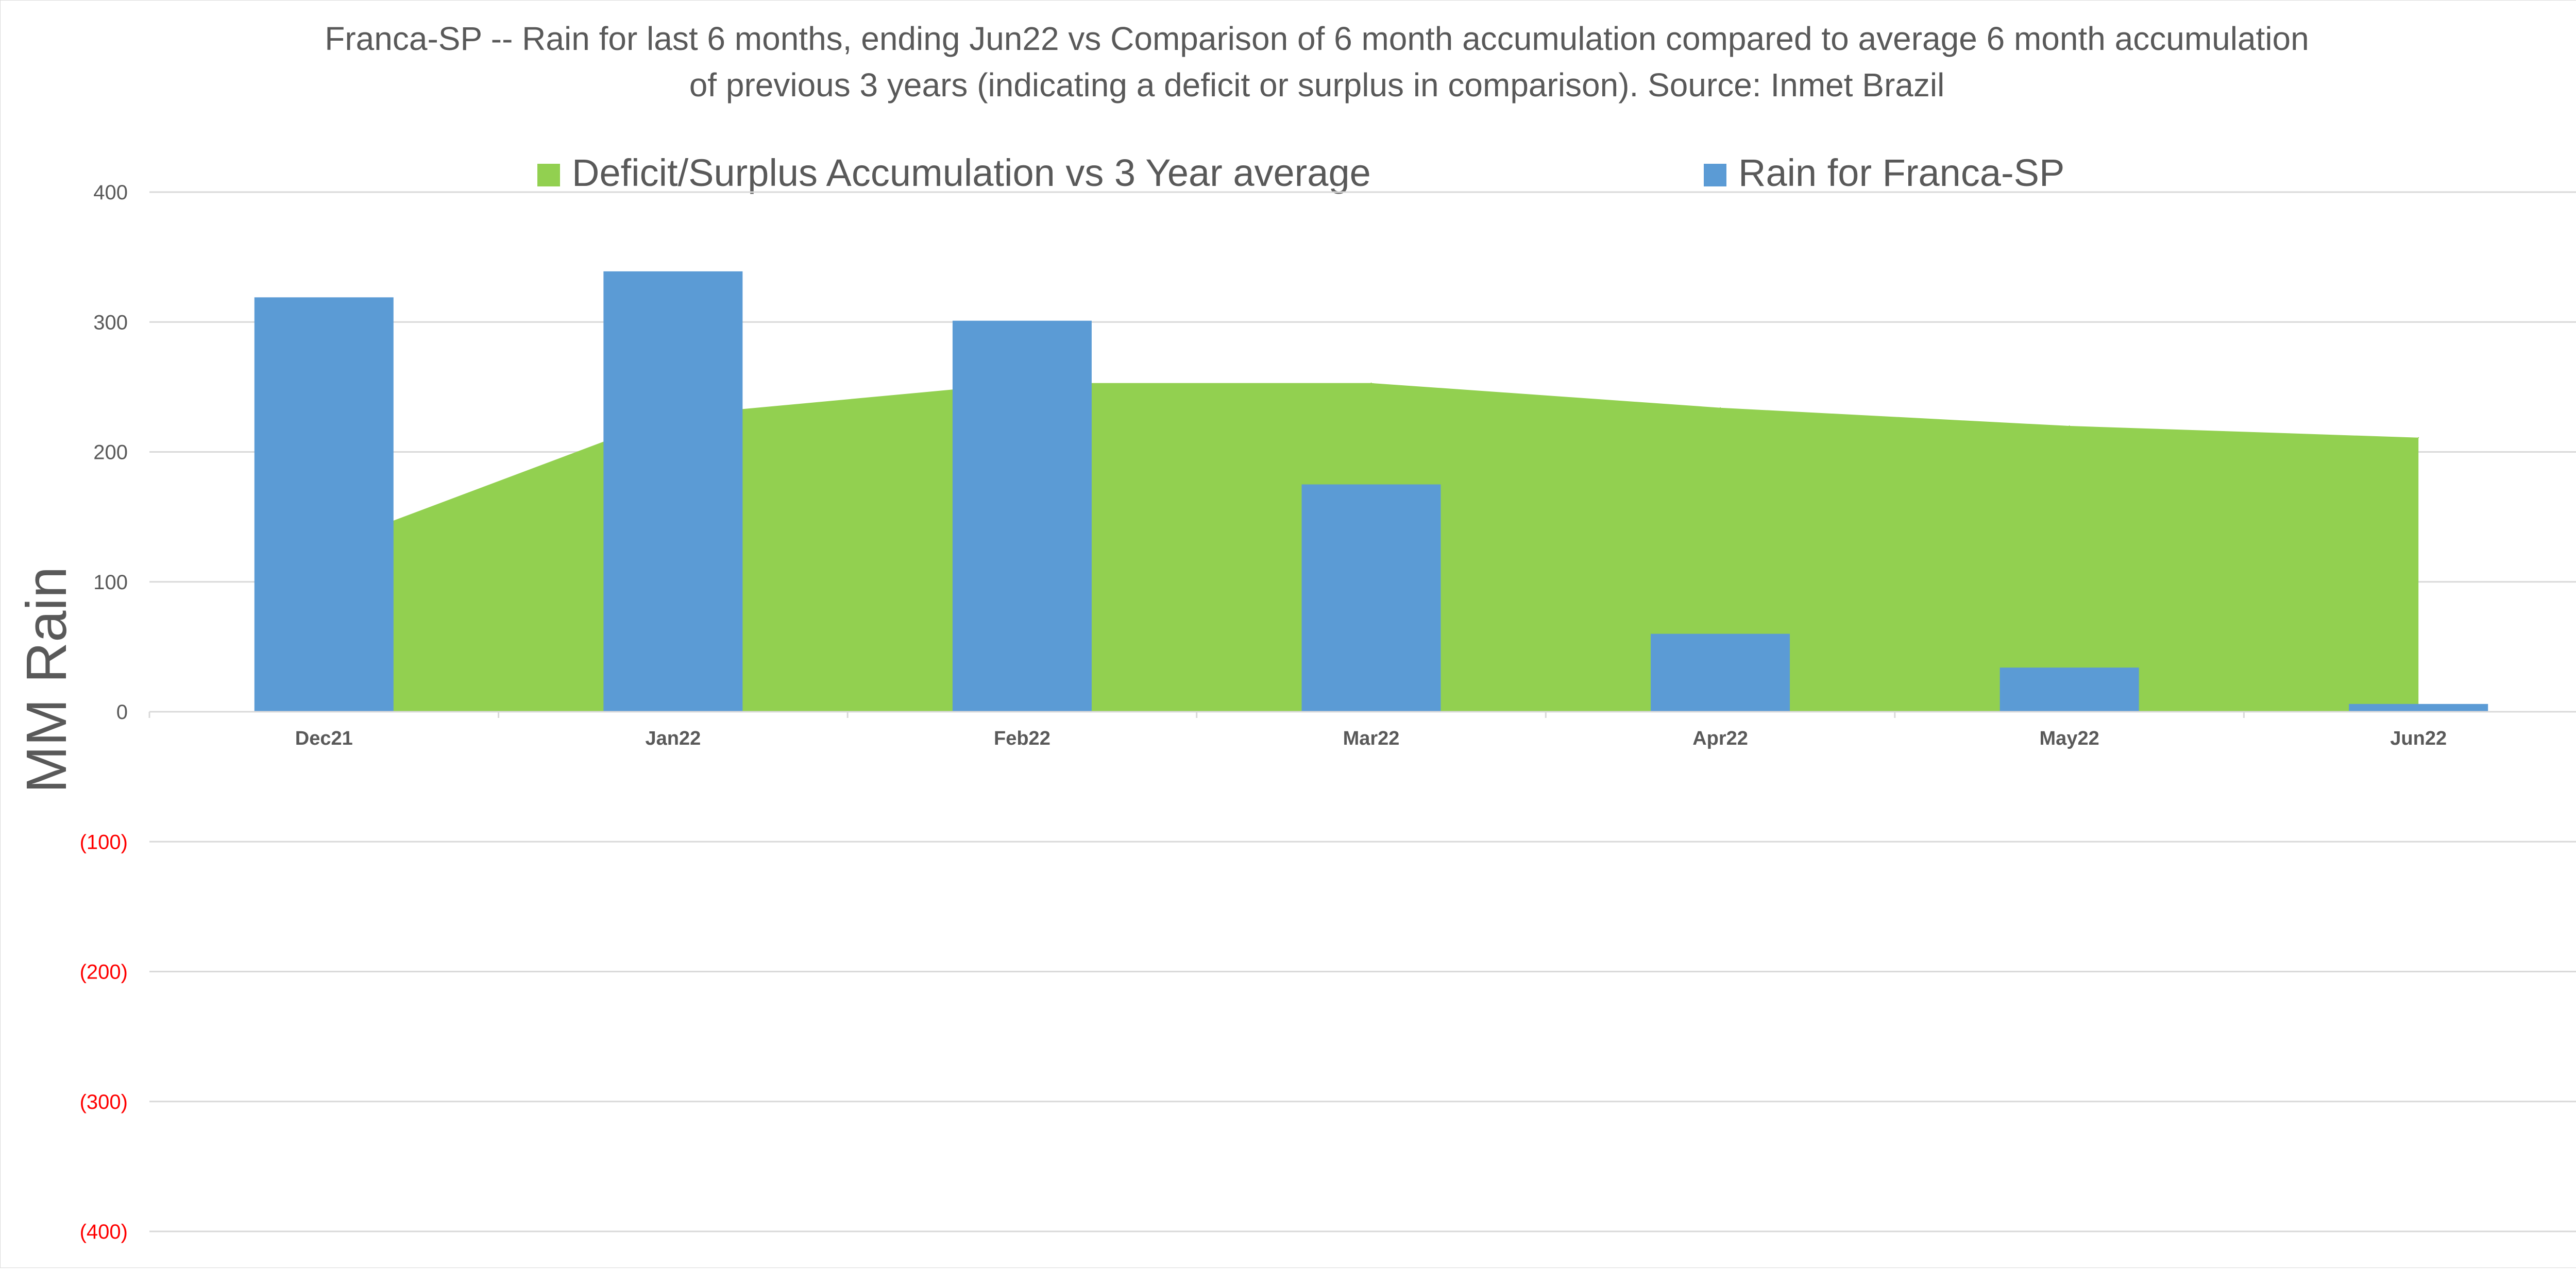 The width and height of the screenshot is (2576, 1269). What do you see at coordinates (1720, 738) in the screenshot?
I see `x-tick-label: Apr22` at bounding box center [1720, 738].